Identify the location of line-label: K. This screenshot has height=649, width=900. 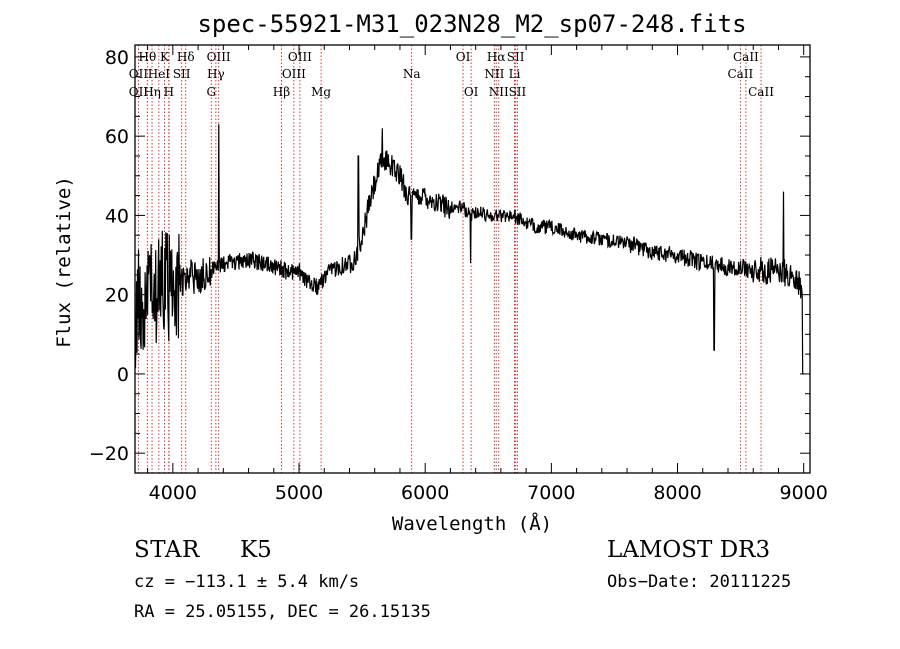
(165, 57).